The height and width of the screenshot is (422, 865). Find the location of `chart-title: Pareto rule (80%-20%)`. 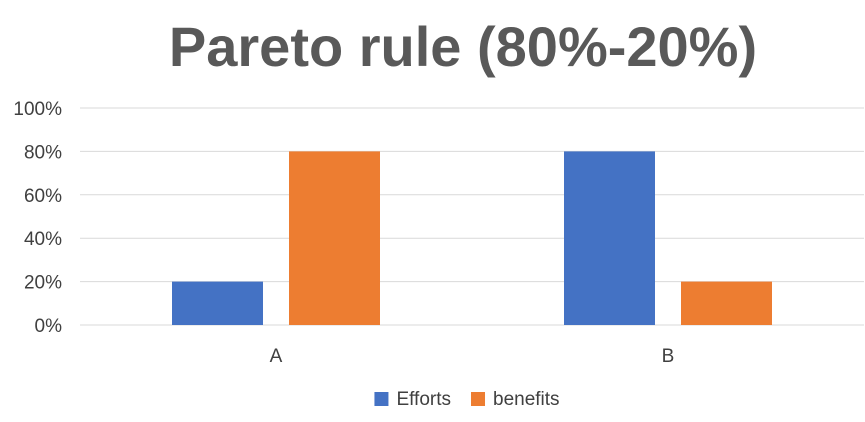

chart-title: Pareto rule (80%-20%) is located at coordinates (463, 46).